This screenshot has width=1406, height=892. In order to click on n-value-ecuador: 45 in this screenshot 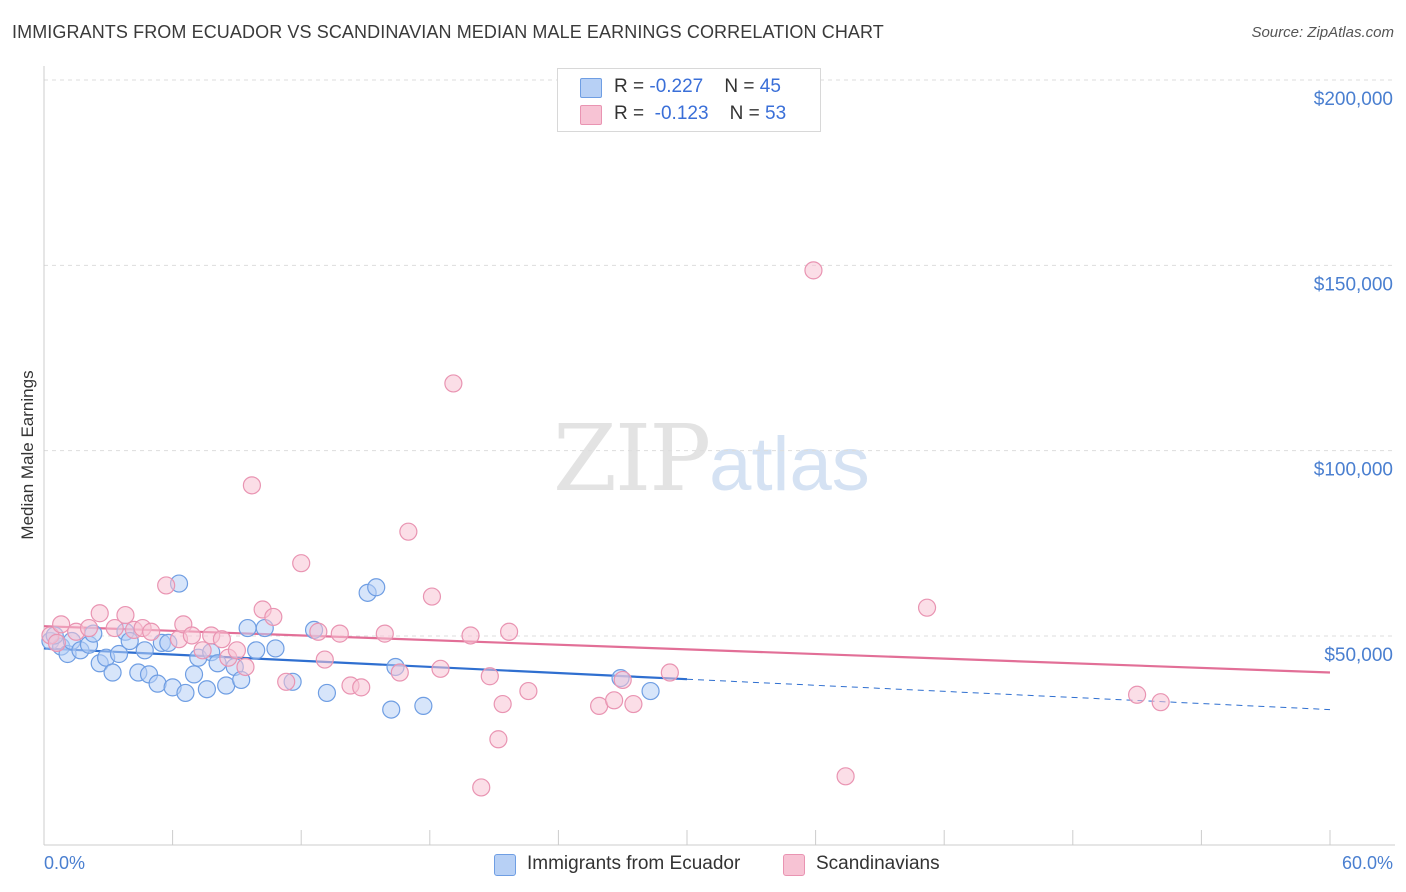, I will do `click(770, 86)`.